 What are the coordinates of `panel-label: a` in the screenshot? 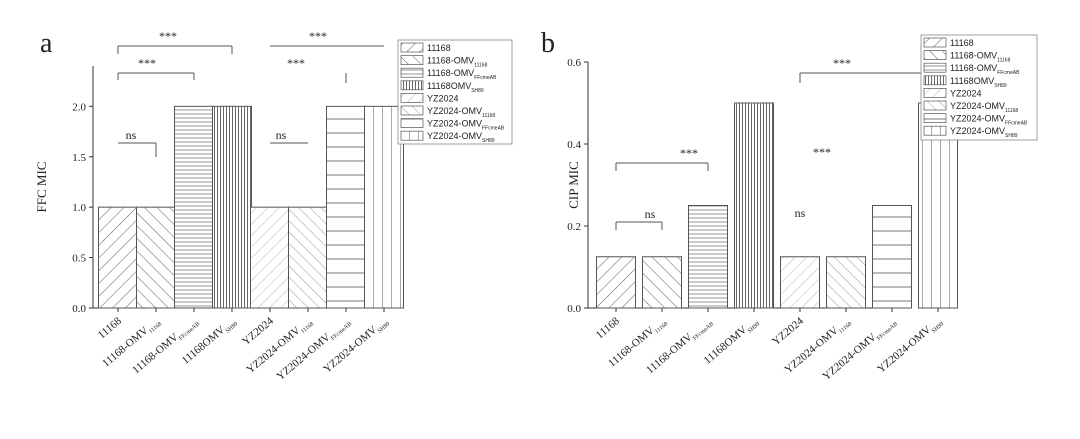 It's located at (46, 43).